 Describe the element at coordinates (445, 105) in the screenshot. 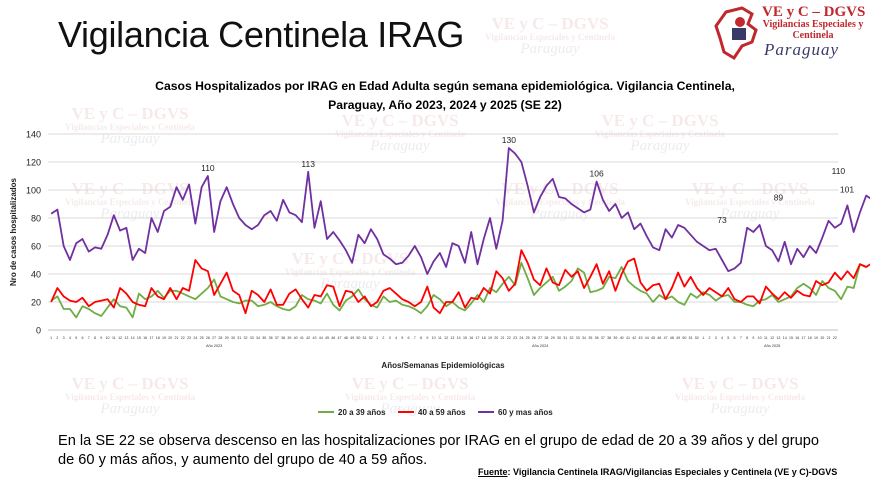

I see `chart-title-line2: Paraguay, Año 2023, 2024 y 2025 (SE 22)` at that location.